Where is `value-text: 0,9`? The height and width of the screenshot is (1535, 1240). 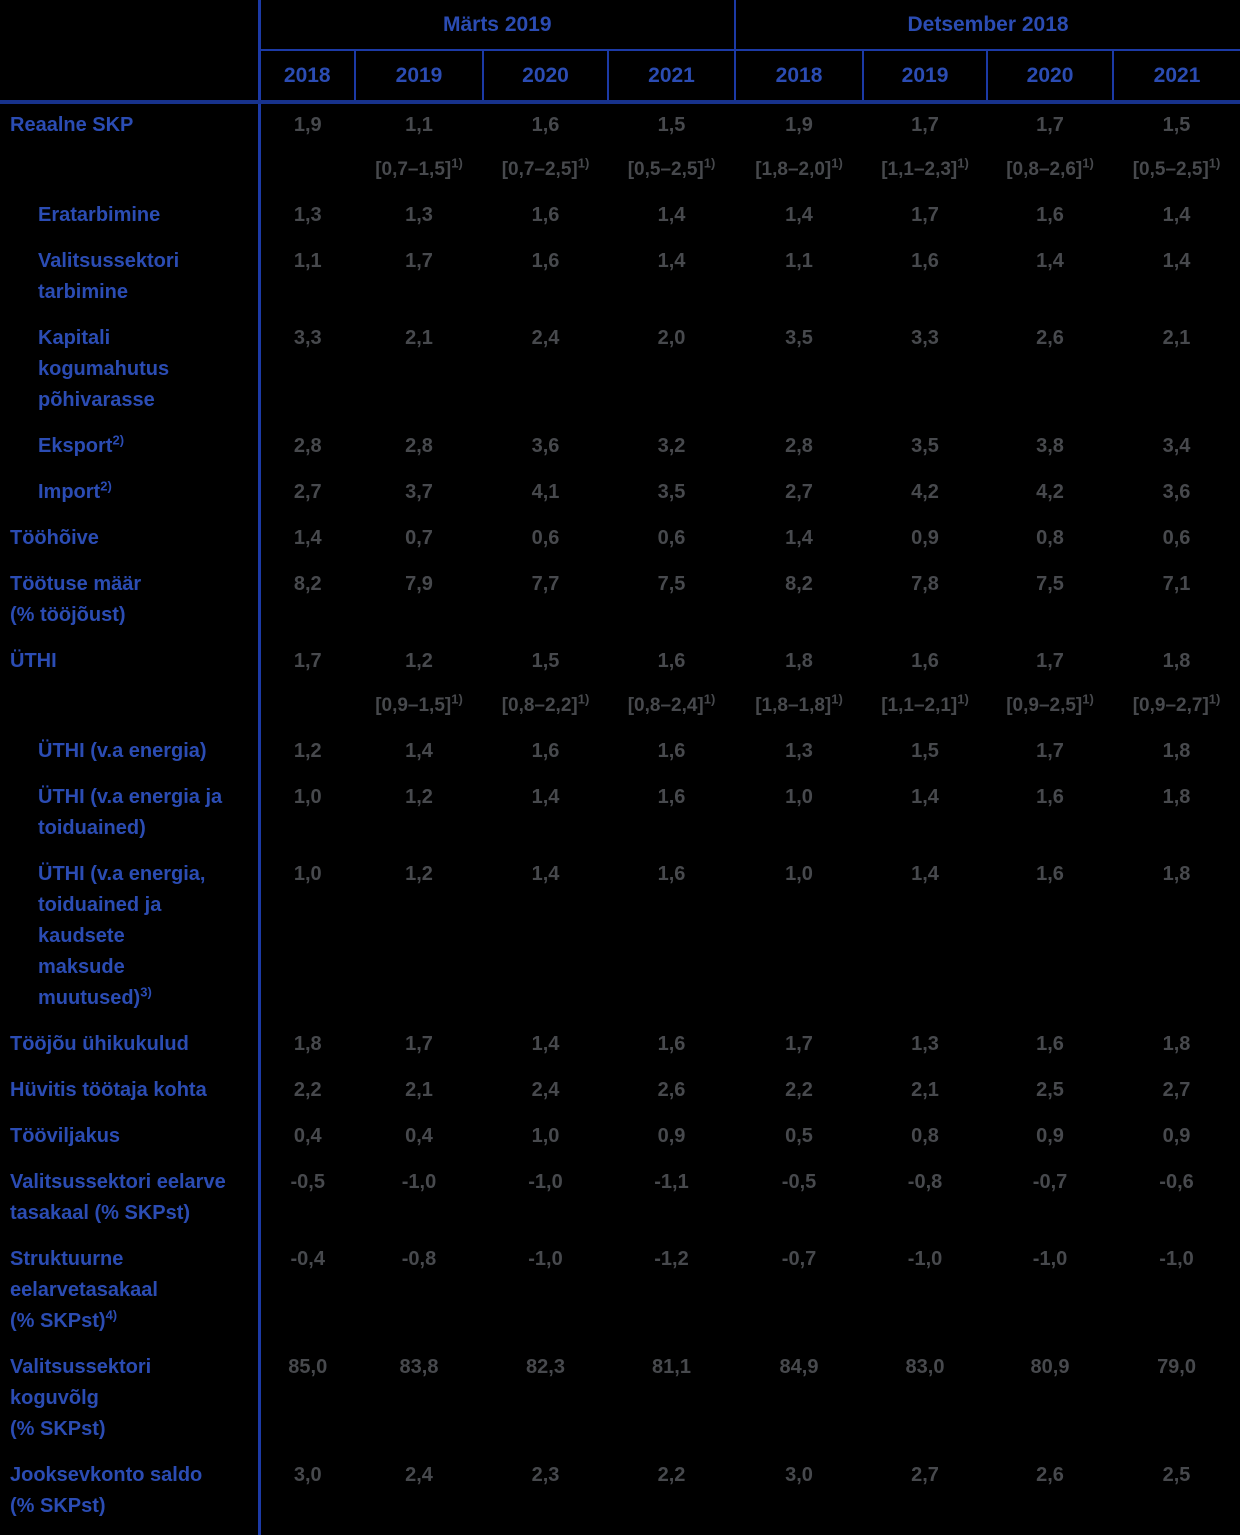 value-text: 0,9 is located at coordinates (925, 538).